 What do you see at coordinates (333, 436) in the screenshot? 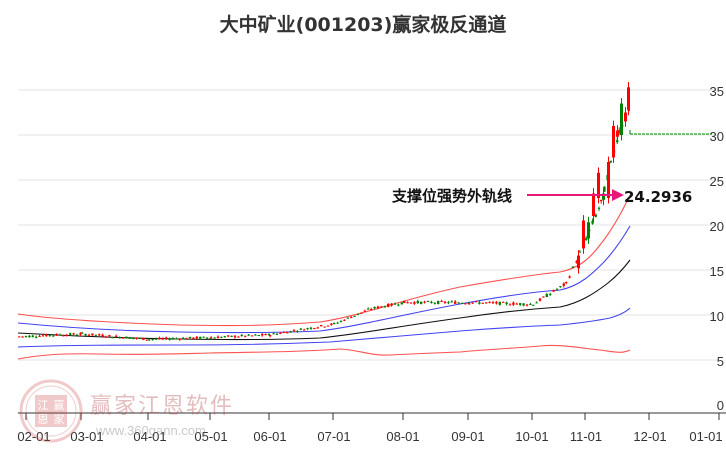
I see `x-tick: 07-01` at bounding box center [333, 436].